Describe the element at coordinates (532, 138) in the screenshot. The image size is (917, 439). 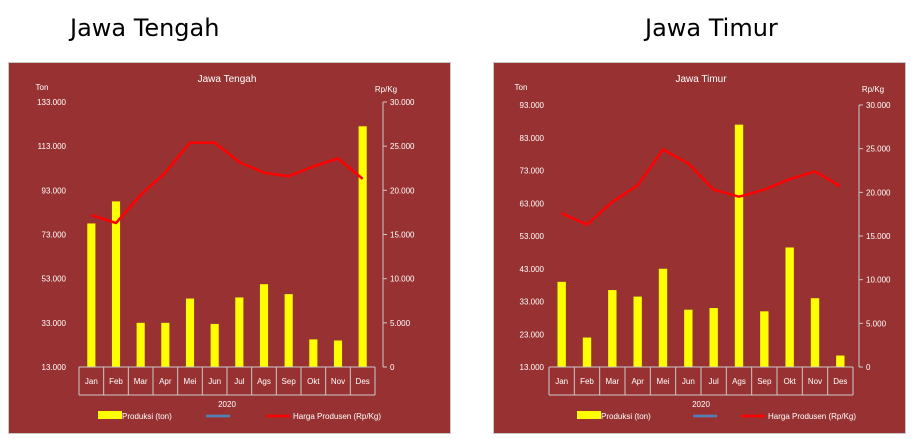
I see `y-left-tick: 83.000` at that location.